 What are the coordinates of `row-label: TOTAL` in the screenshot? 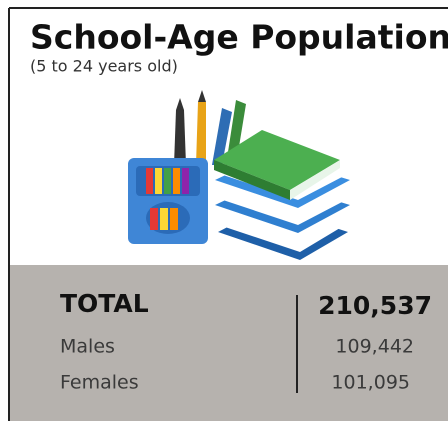 It's located at (104, 303).